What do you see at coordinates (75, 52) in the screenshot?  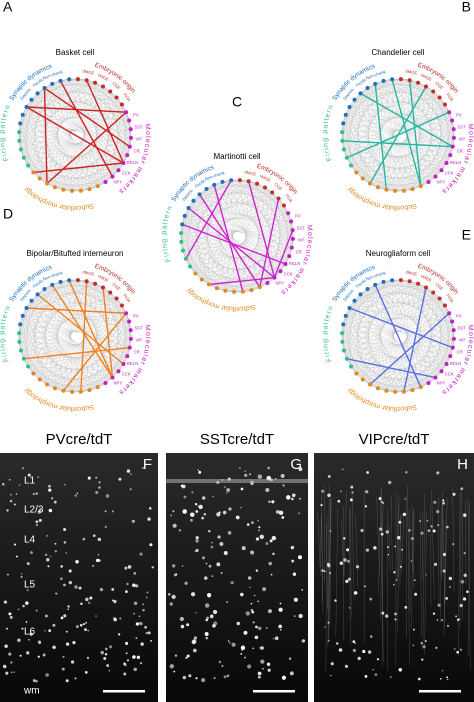 I see `panel-title: Basket cell` at bounding box center [75, 52].